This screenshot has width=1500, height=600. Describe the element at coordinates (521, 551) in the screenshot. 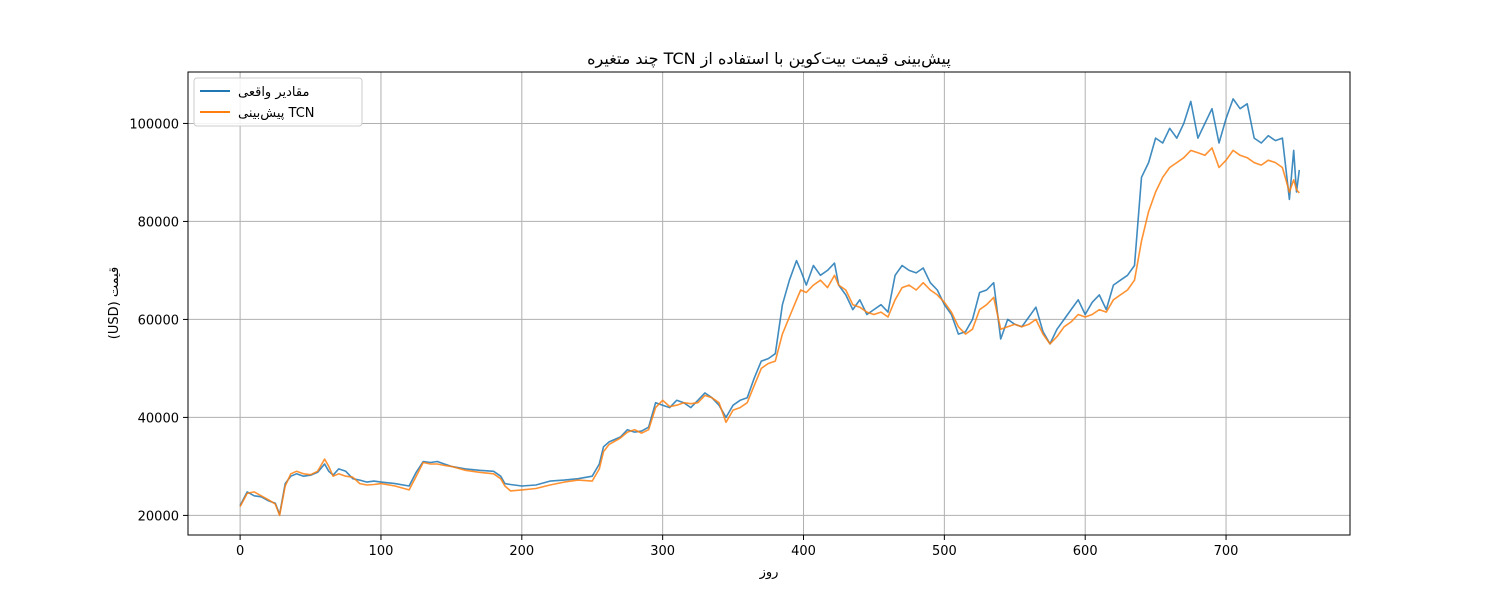

I see `x-tick-label: 200` at that location.